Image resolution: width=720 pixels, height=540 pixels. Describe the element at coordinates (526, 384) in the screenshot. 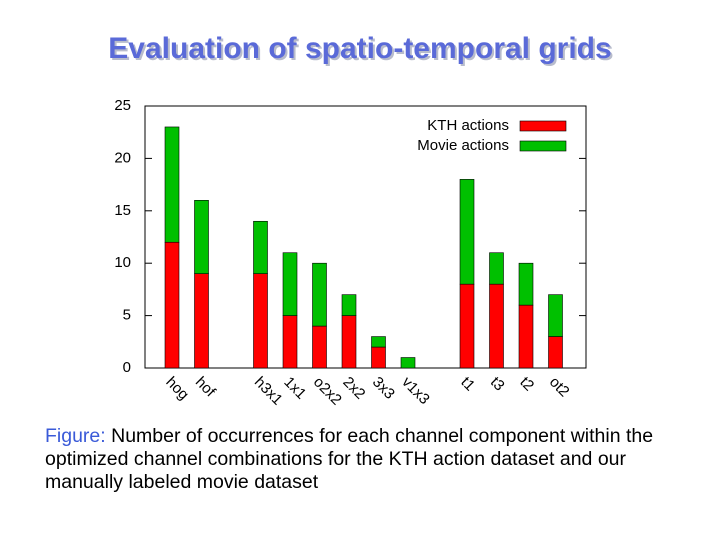

I see `x-tick-label: t2` at that location.